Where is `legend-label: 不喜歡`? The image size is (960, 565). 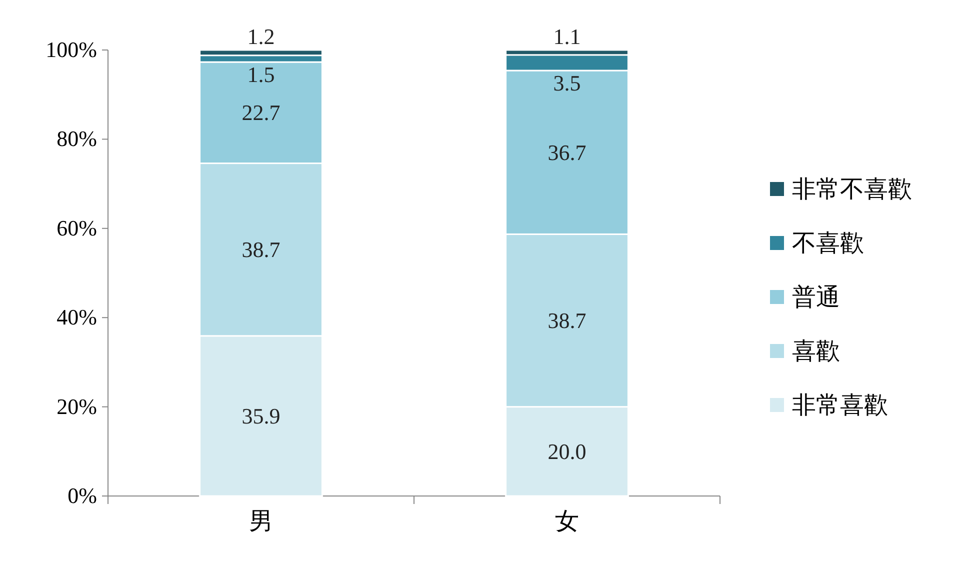
legend-label: 不喜歡 is located at coordinates (828, 244).